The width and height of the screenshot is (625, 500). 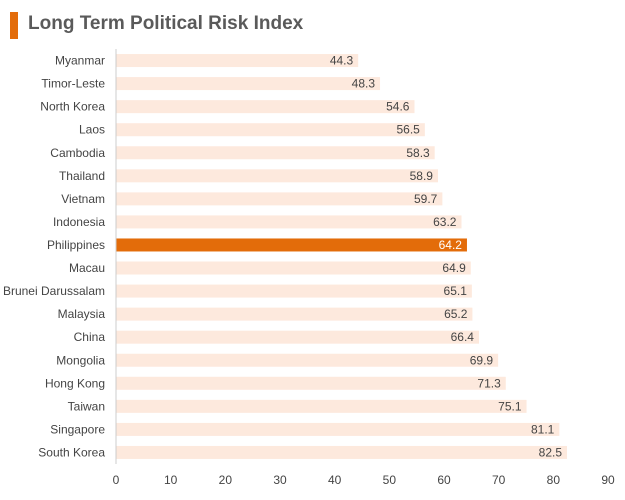 I want to click on bar-taiwan, so click(x=321, y=406).